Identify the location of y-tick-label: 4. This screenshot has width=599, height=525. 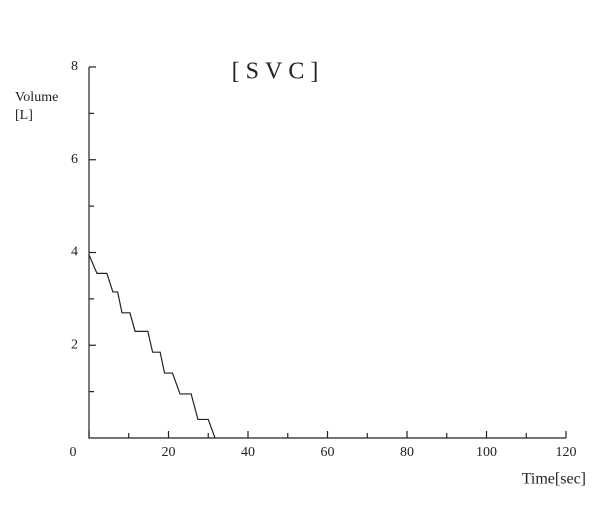
(74, 252).